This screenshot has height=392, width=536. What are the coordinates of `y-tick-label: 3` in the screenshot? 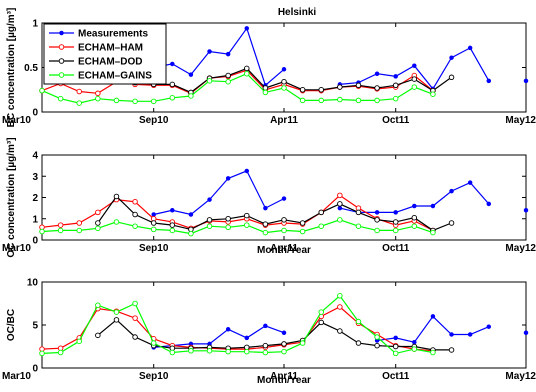 It's located at (35, 177).